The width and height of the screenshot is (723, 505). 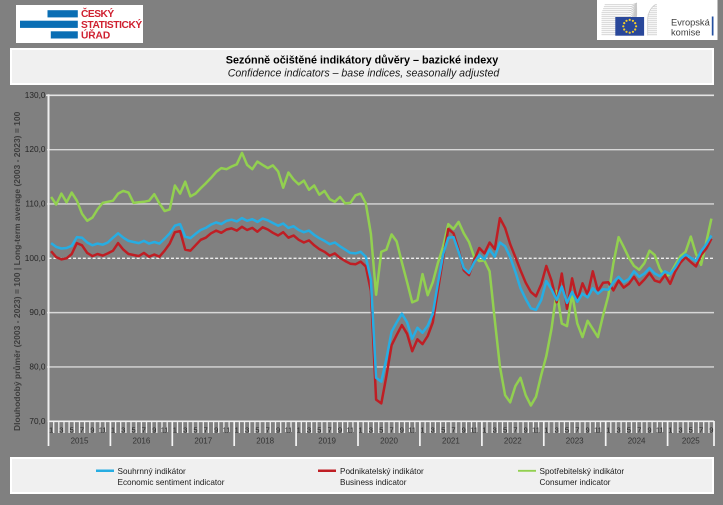 What do you see at coordinates (637, 441) in the screenshot?
I see `svg-text: 2024` at bounding box center [637, 441].